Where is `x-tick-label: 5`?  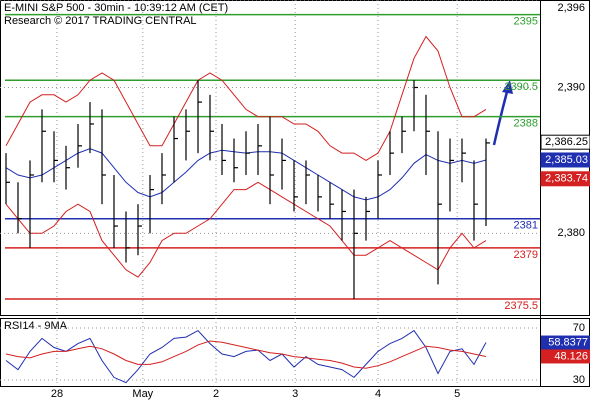
x-tick-label: 5 is located at coordinates (457, 394).